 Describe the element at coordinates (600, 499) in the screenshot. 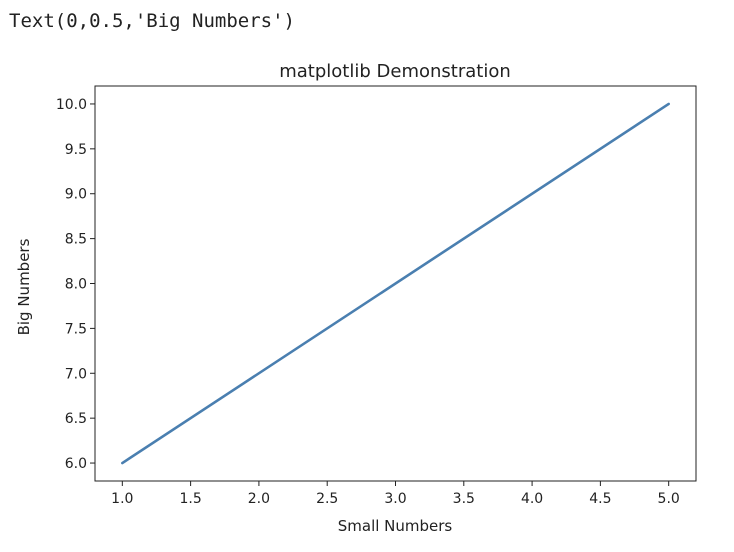

I see `x-tick-label: 4.5` at that location.